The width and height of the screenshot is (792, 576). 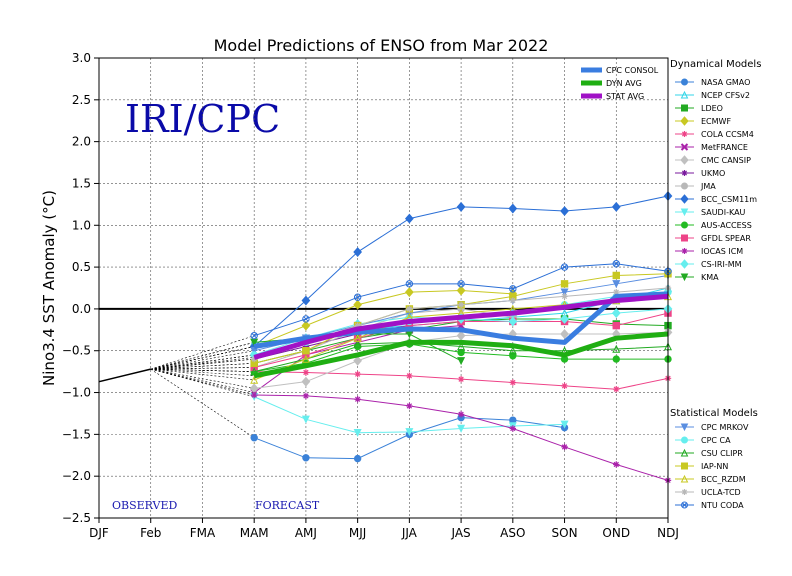 What do you see at coordinates (76, 434) in the screenshot?
I see `y-tick-label: −1.5` at bounding box center [76, 434].